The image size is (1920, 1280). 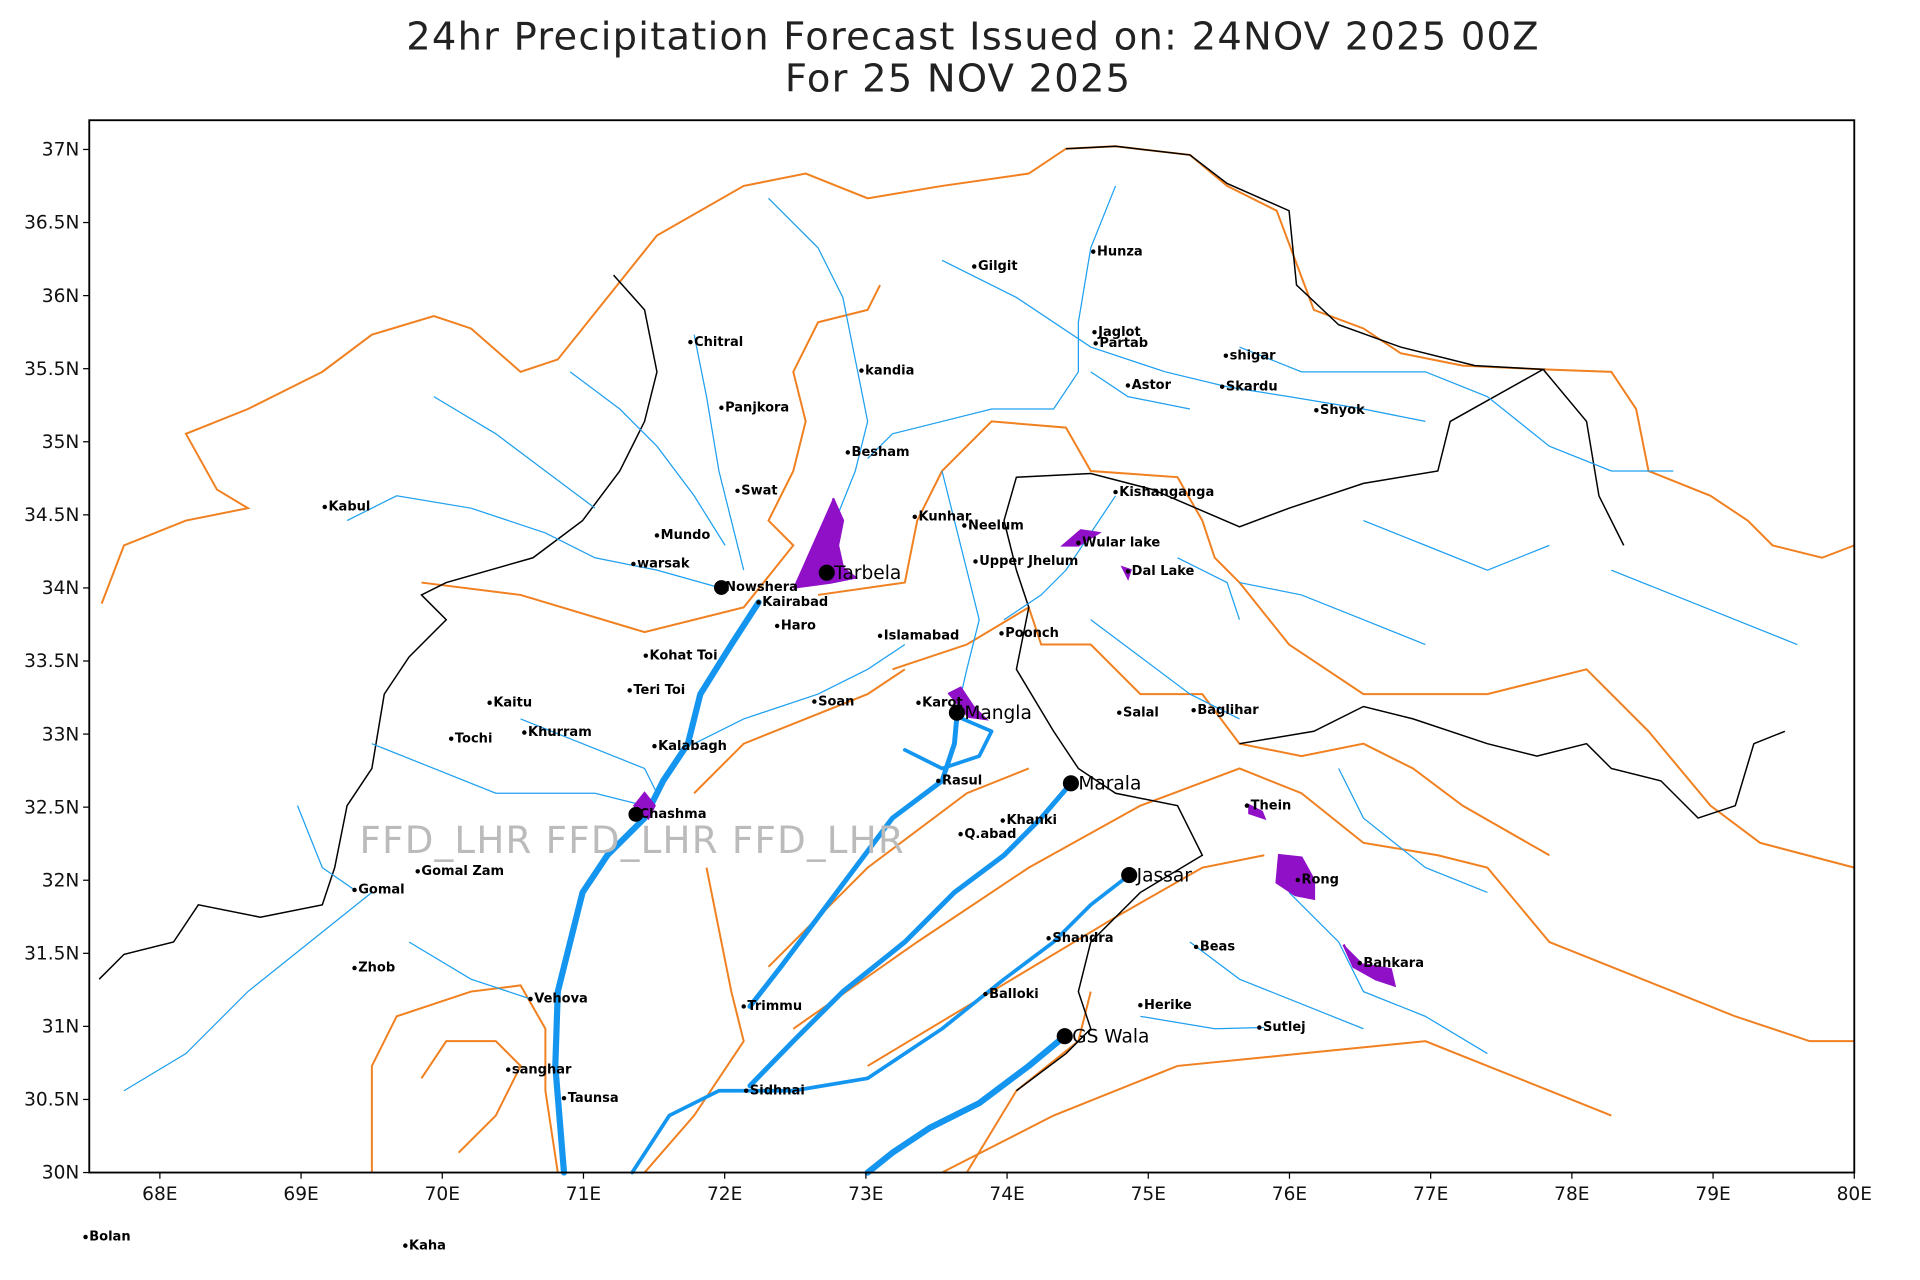 I want to click on y-tick-label: 36N, so click(x=61, y=296).